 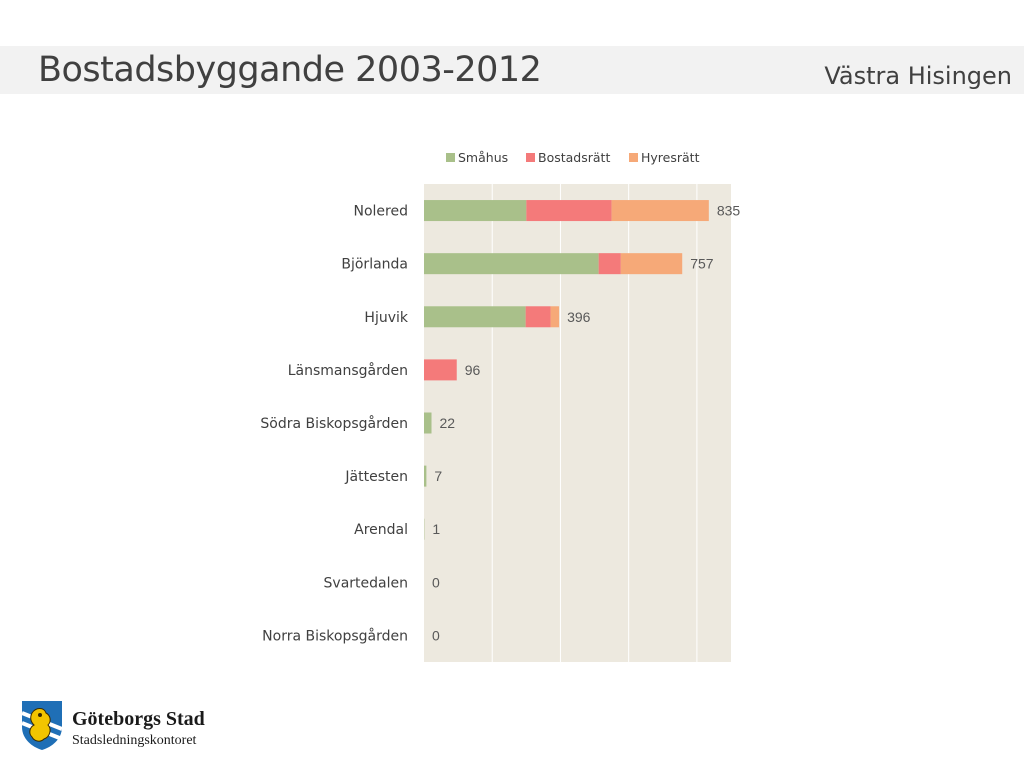 I want to click on goteborgs-stad-logo, so click(x=138, y=726).